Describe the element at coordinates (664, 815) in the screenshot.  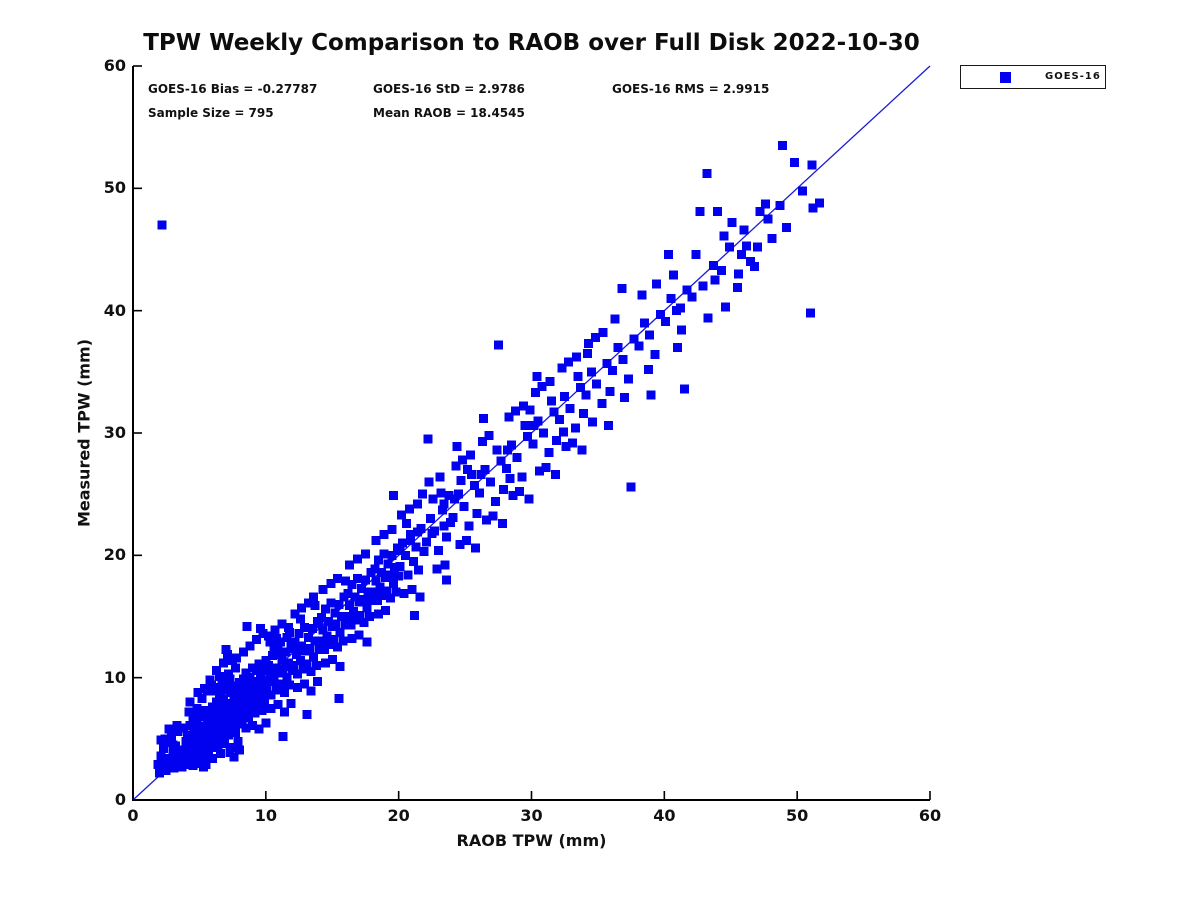
I see `x-tick-label: 40` at that location.